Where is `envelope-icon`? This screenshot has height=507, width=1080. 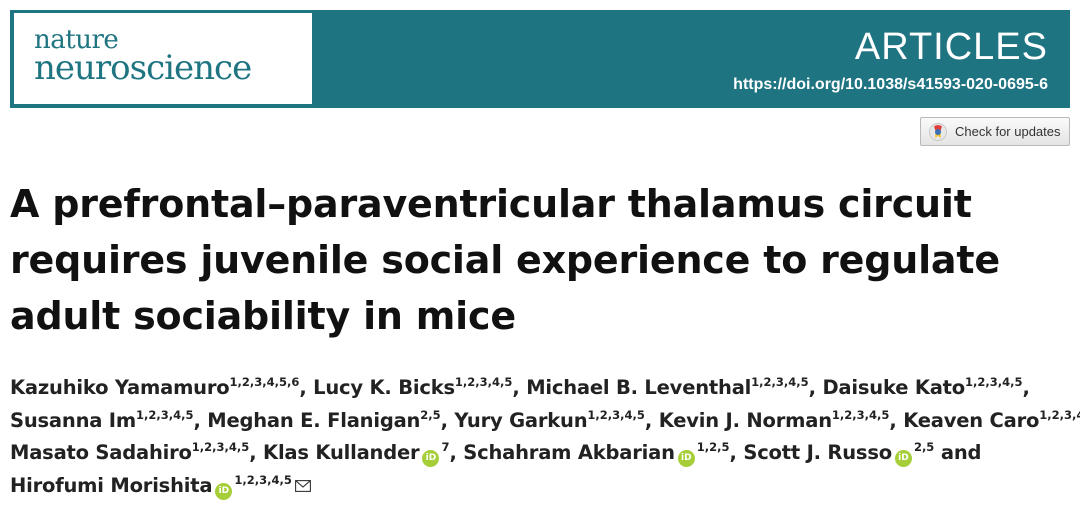 envelope-icon is located at coordinates (302, 485).